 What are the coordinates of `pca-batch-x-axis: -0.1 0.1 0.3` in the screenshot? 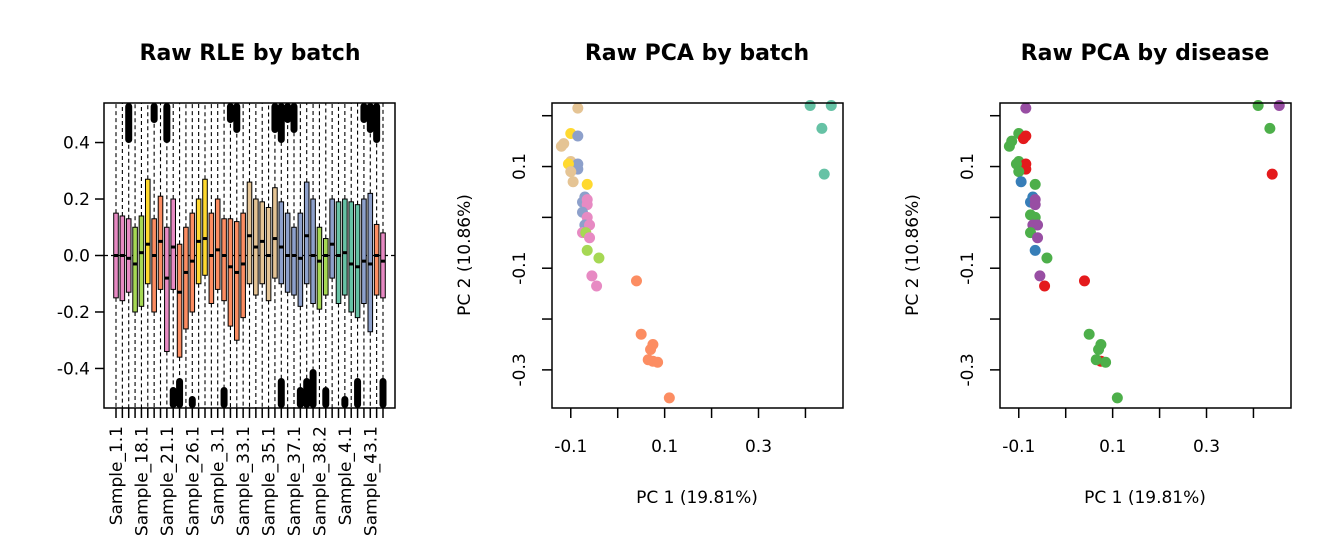 It's located at (680, 432).